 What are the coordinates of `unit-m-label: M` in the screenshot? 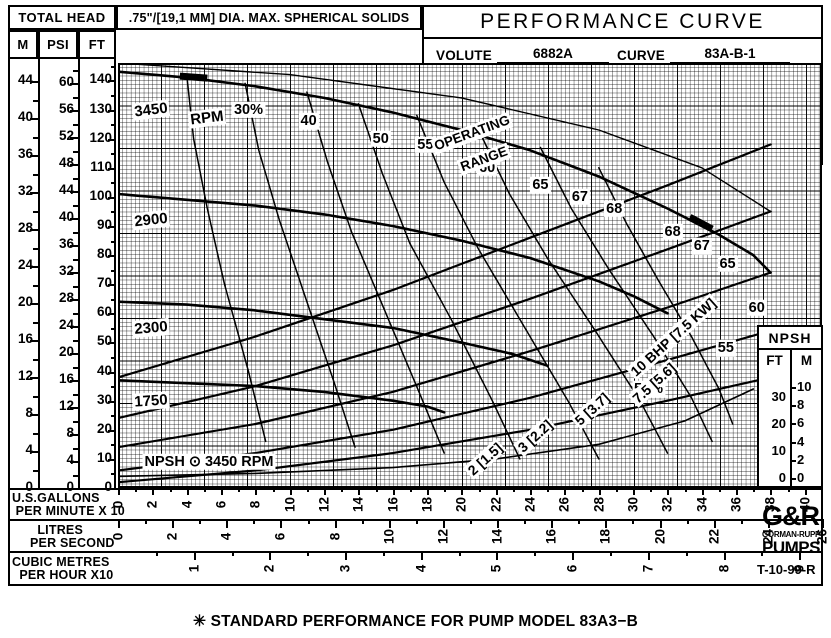 It's located at (23, 44).